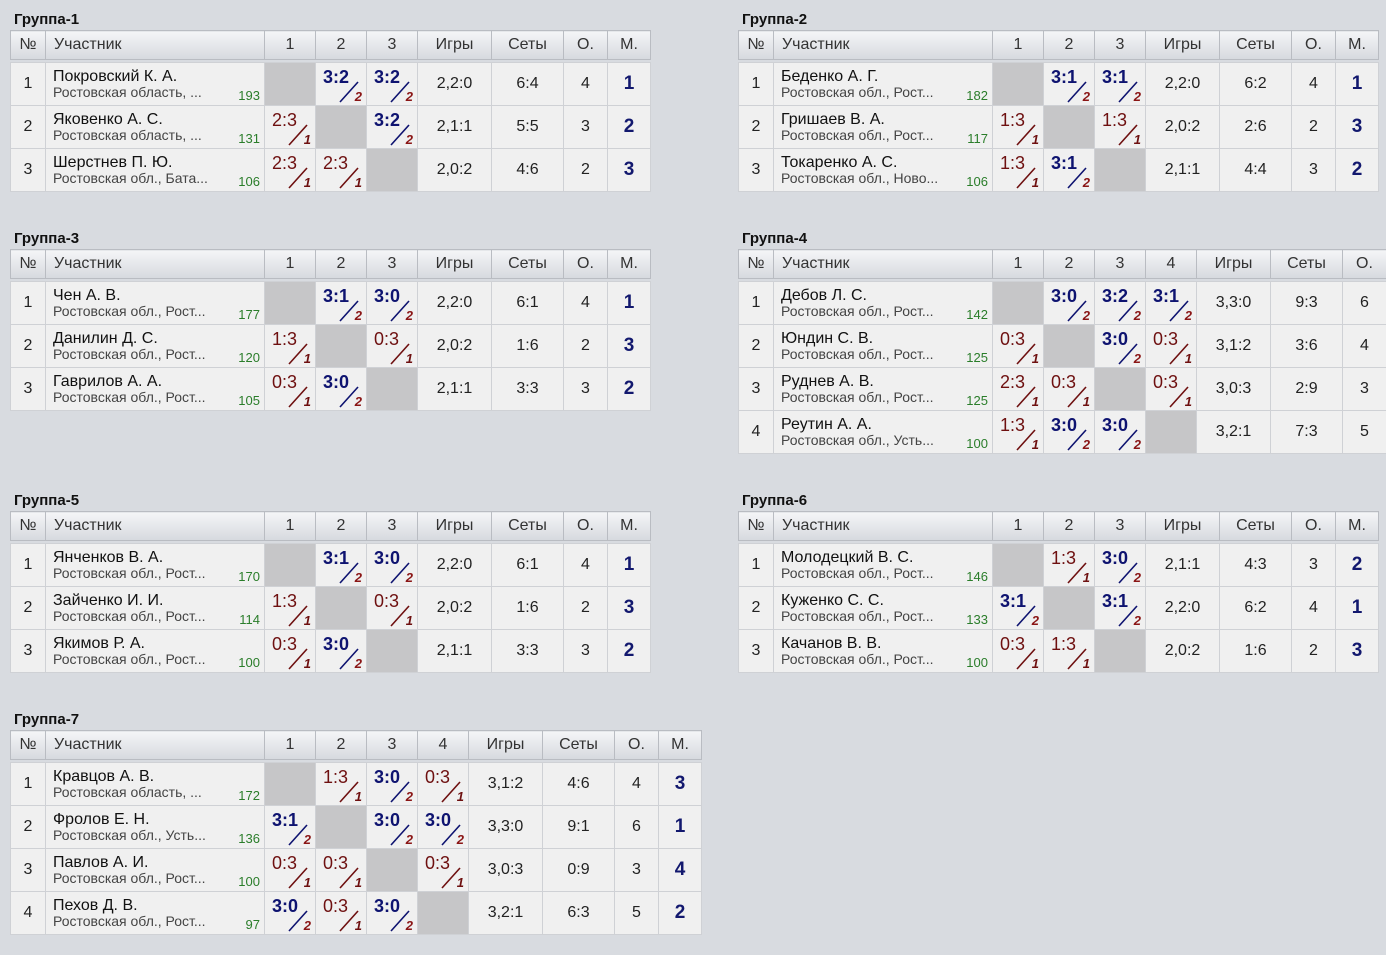  I want to click on participant-name: Руднев А. В., so click(827, 381).